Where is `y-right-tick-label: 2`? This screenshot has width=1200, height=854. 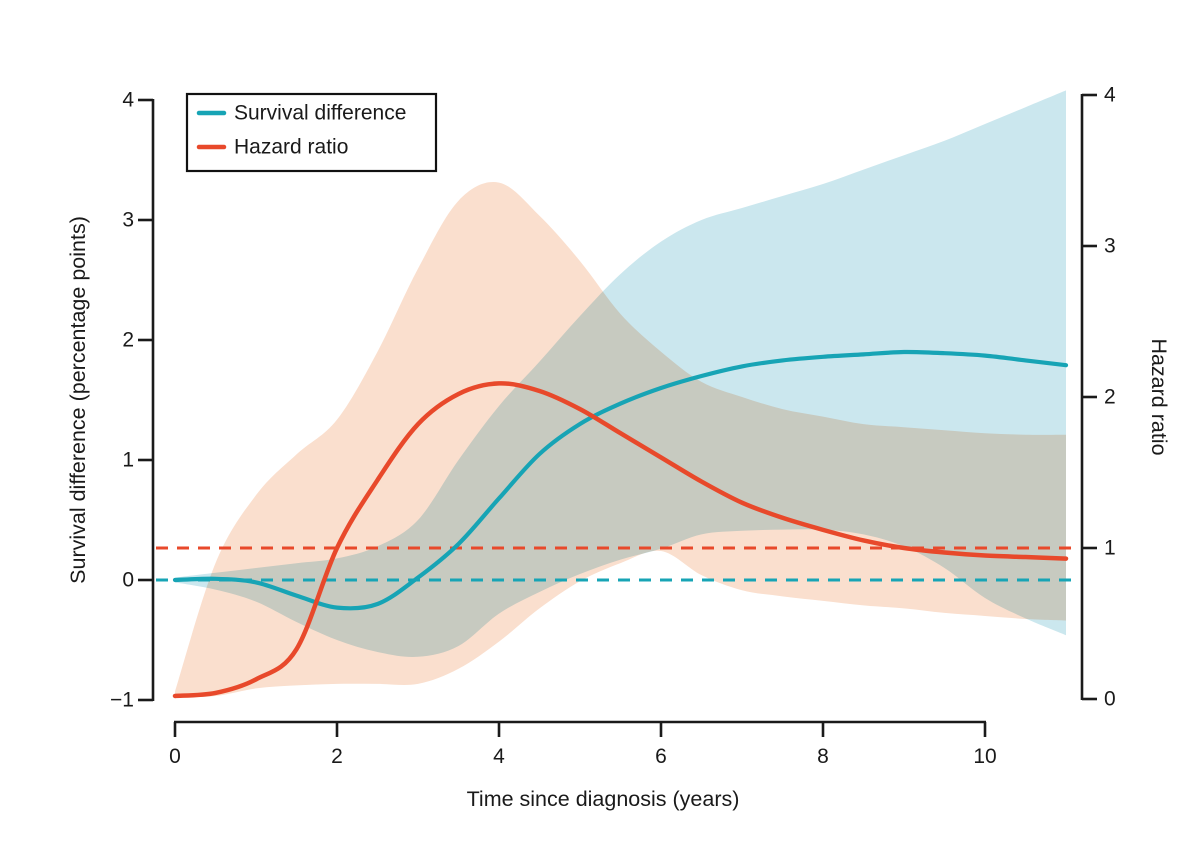
y-right-tick-label: 2 is located at coordinates (1110, 397).